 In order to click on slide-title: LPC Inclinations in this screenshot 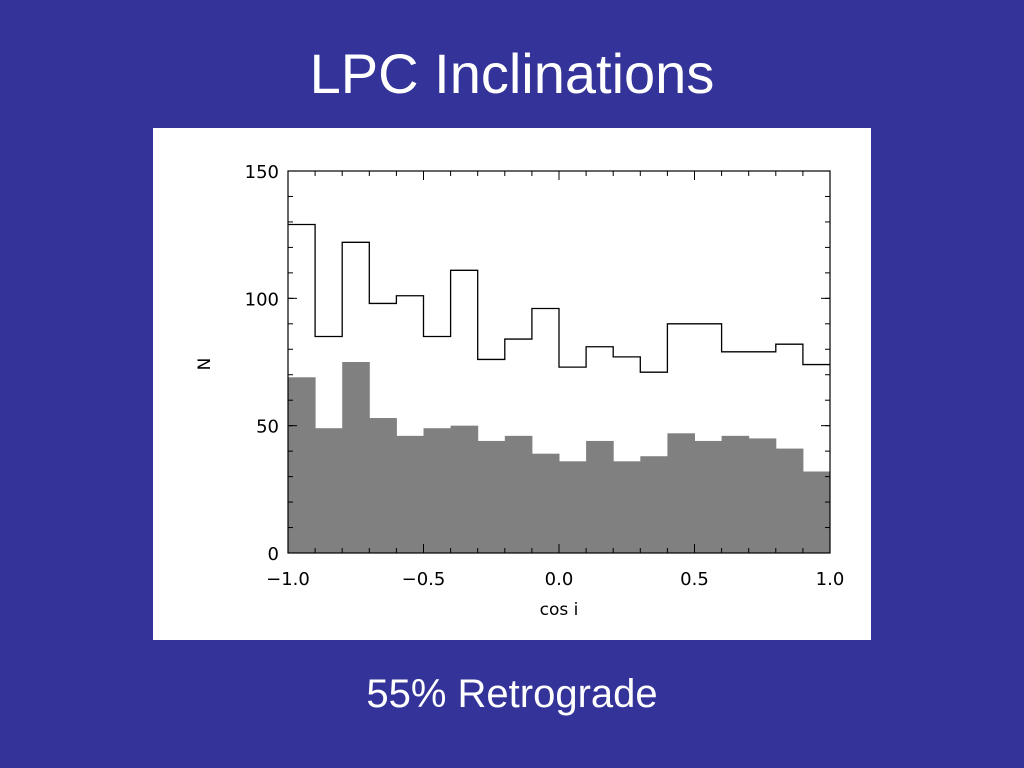, I will do `click(512, 73)`.